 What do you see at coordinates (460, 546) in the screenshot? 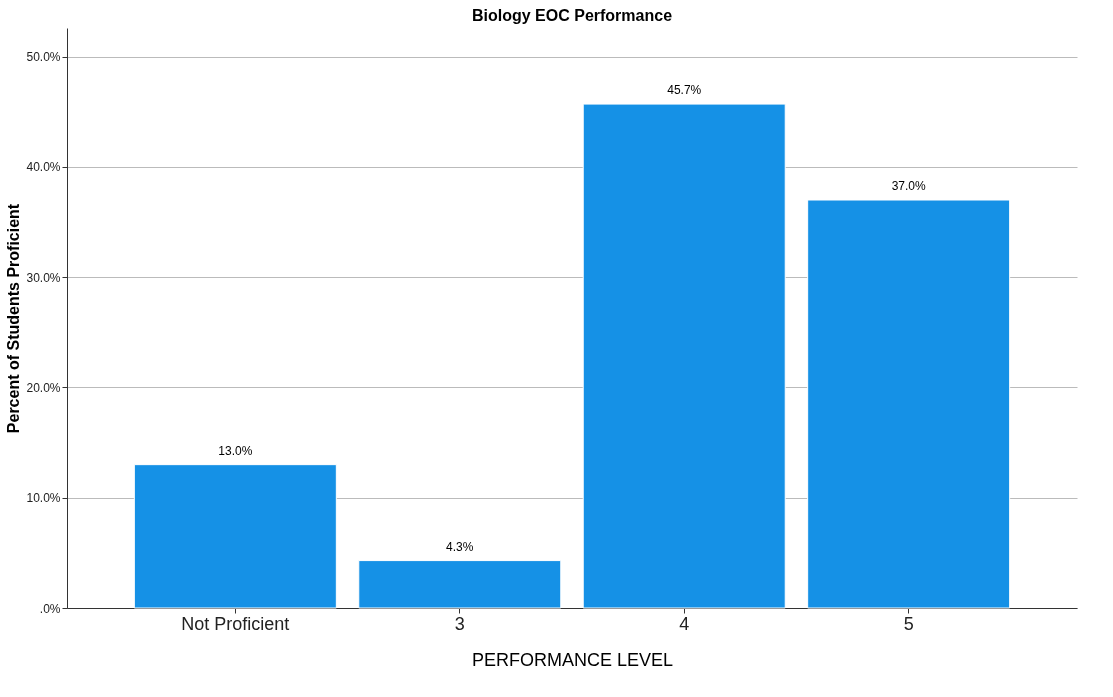
I see `data-label: 4.3%` at bounding box center [460, 546].